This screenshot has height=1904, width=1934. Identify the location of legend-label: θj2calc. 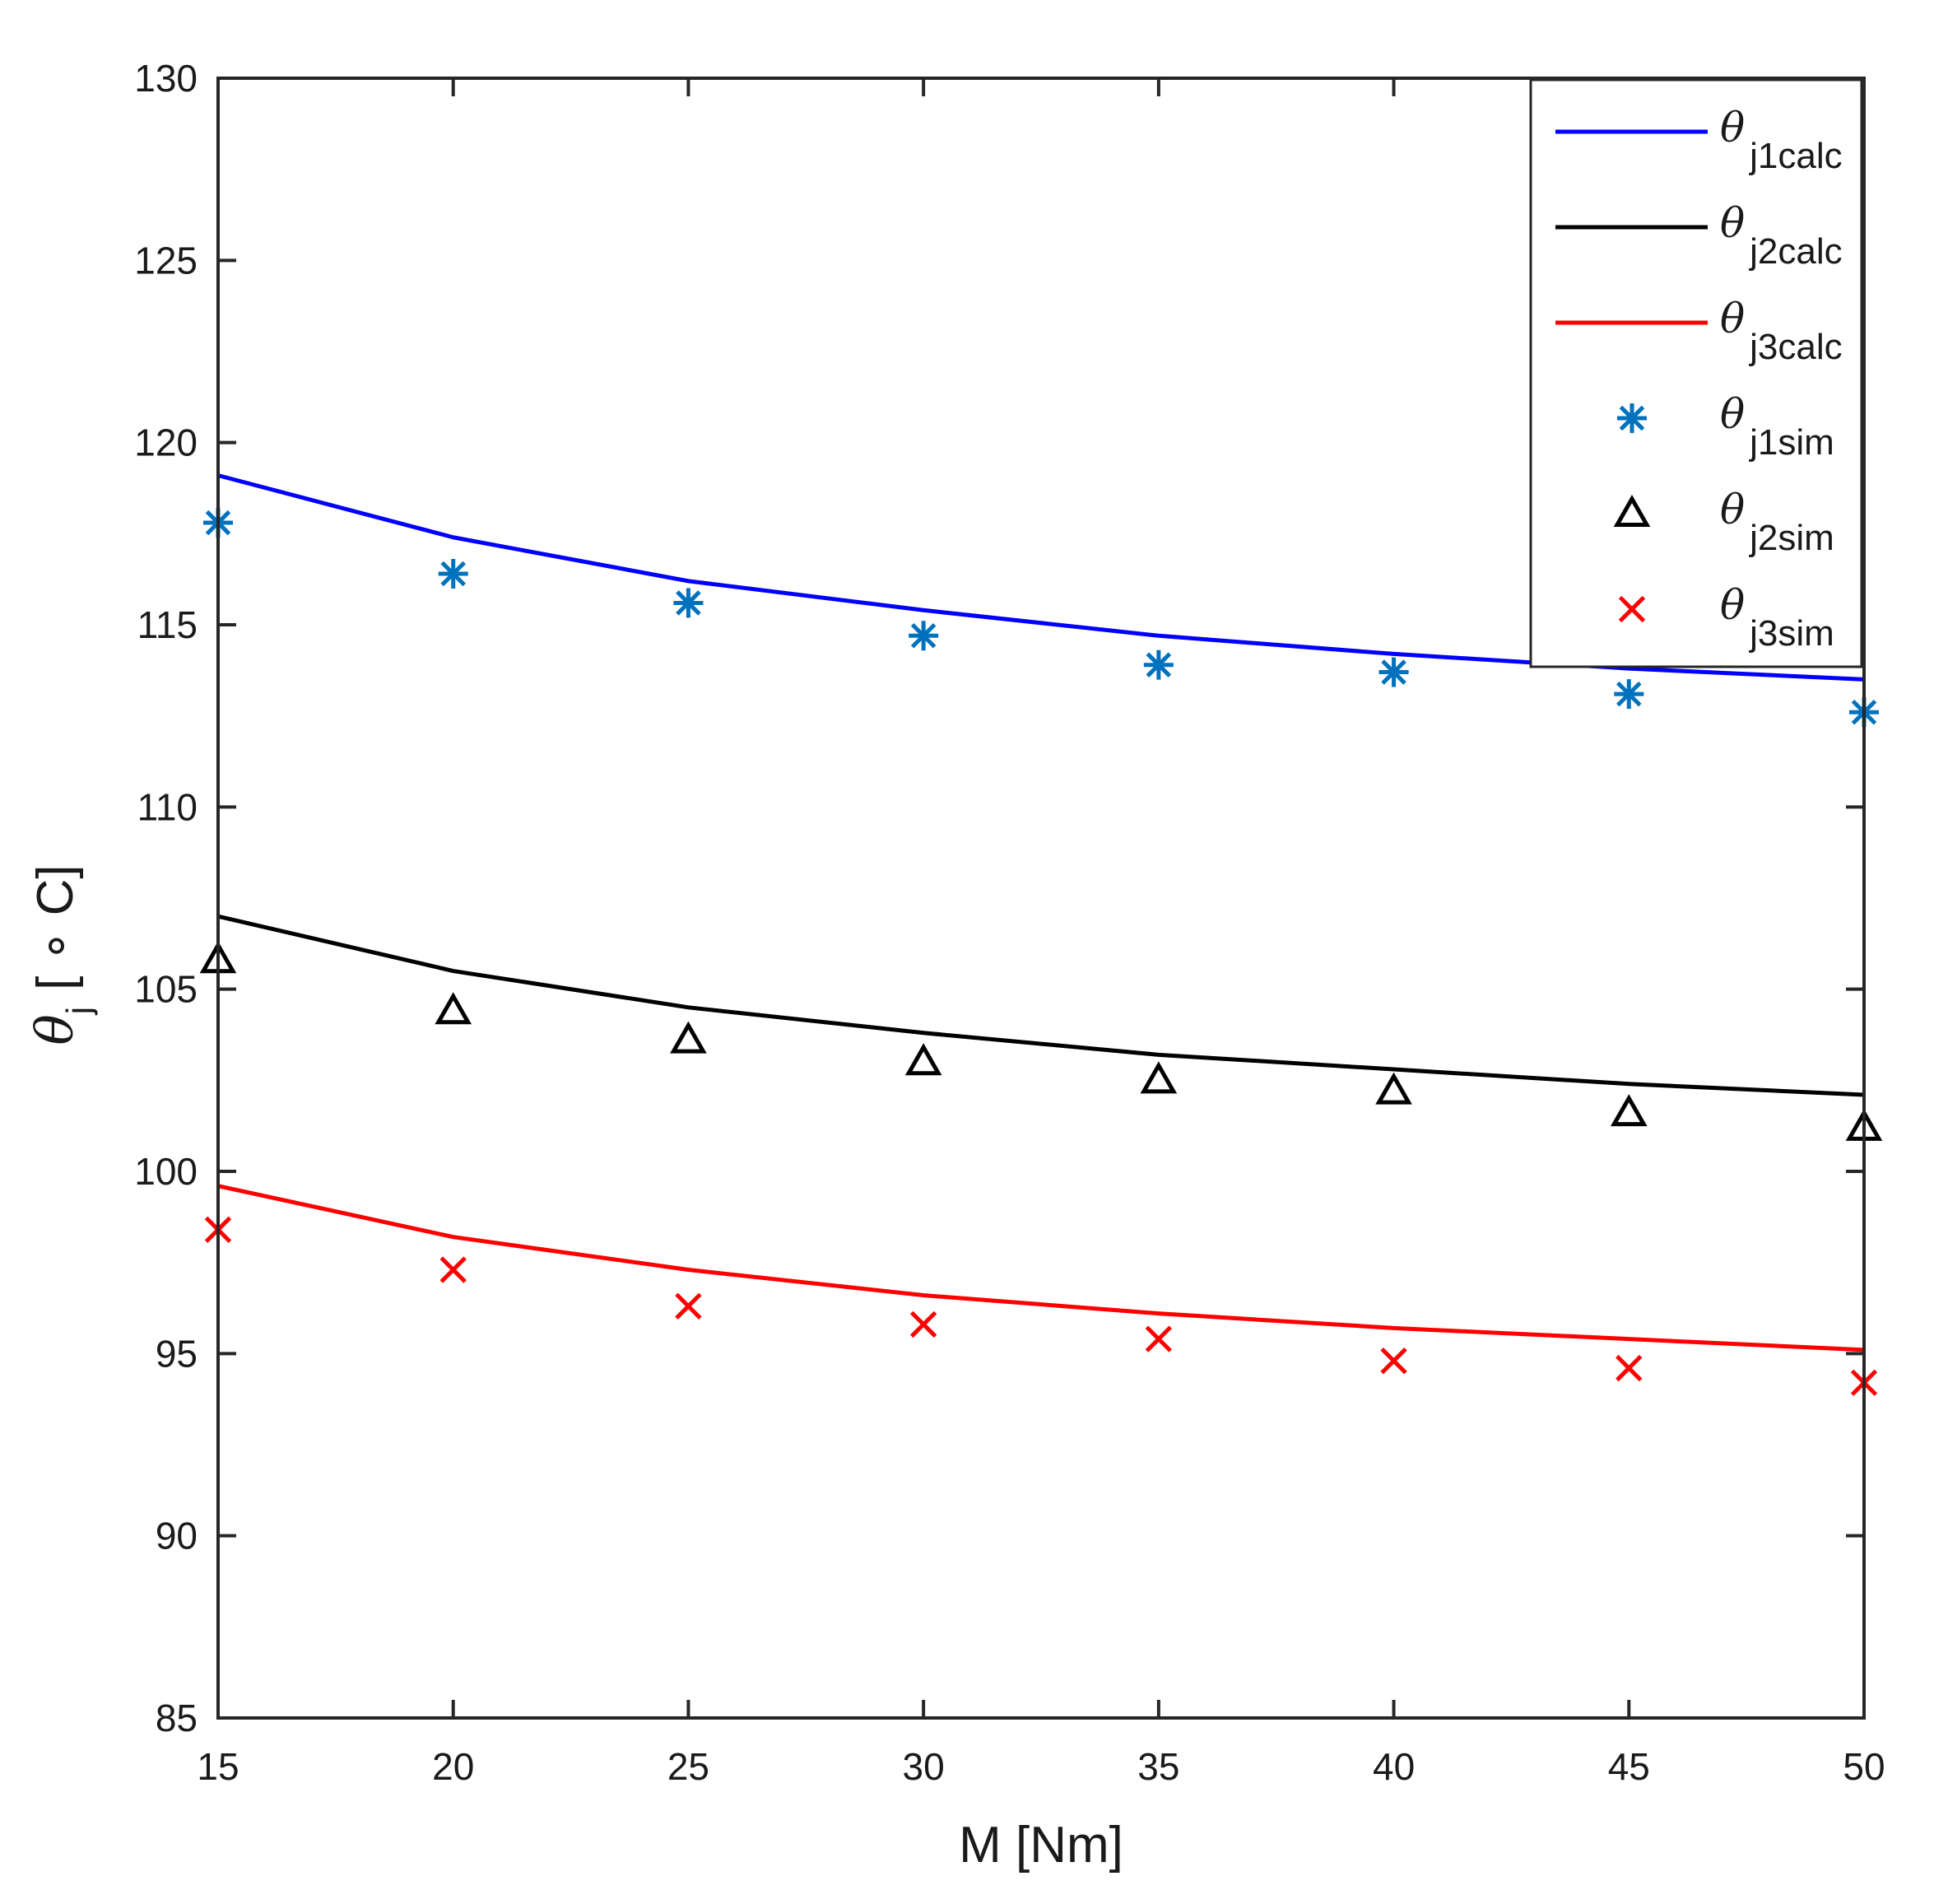
(1782, 235).